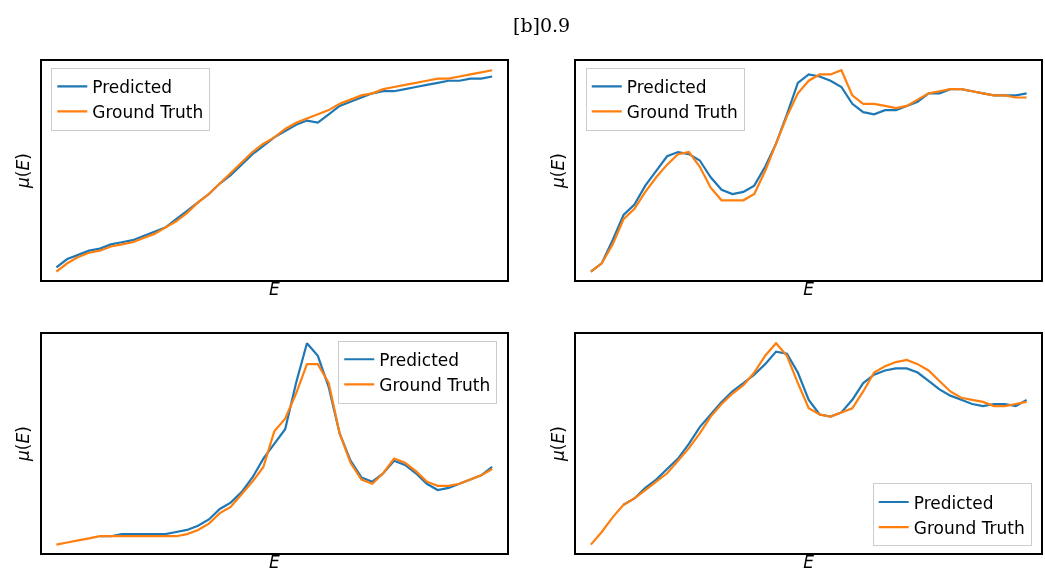 This screenshot has height=583, width=1045. I want to click on chart-title: [b]0.9, so click(542, 25).